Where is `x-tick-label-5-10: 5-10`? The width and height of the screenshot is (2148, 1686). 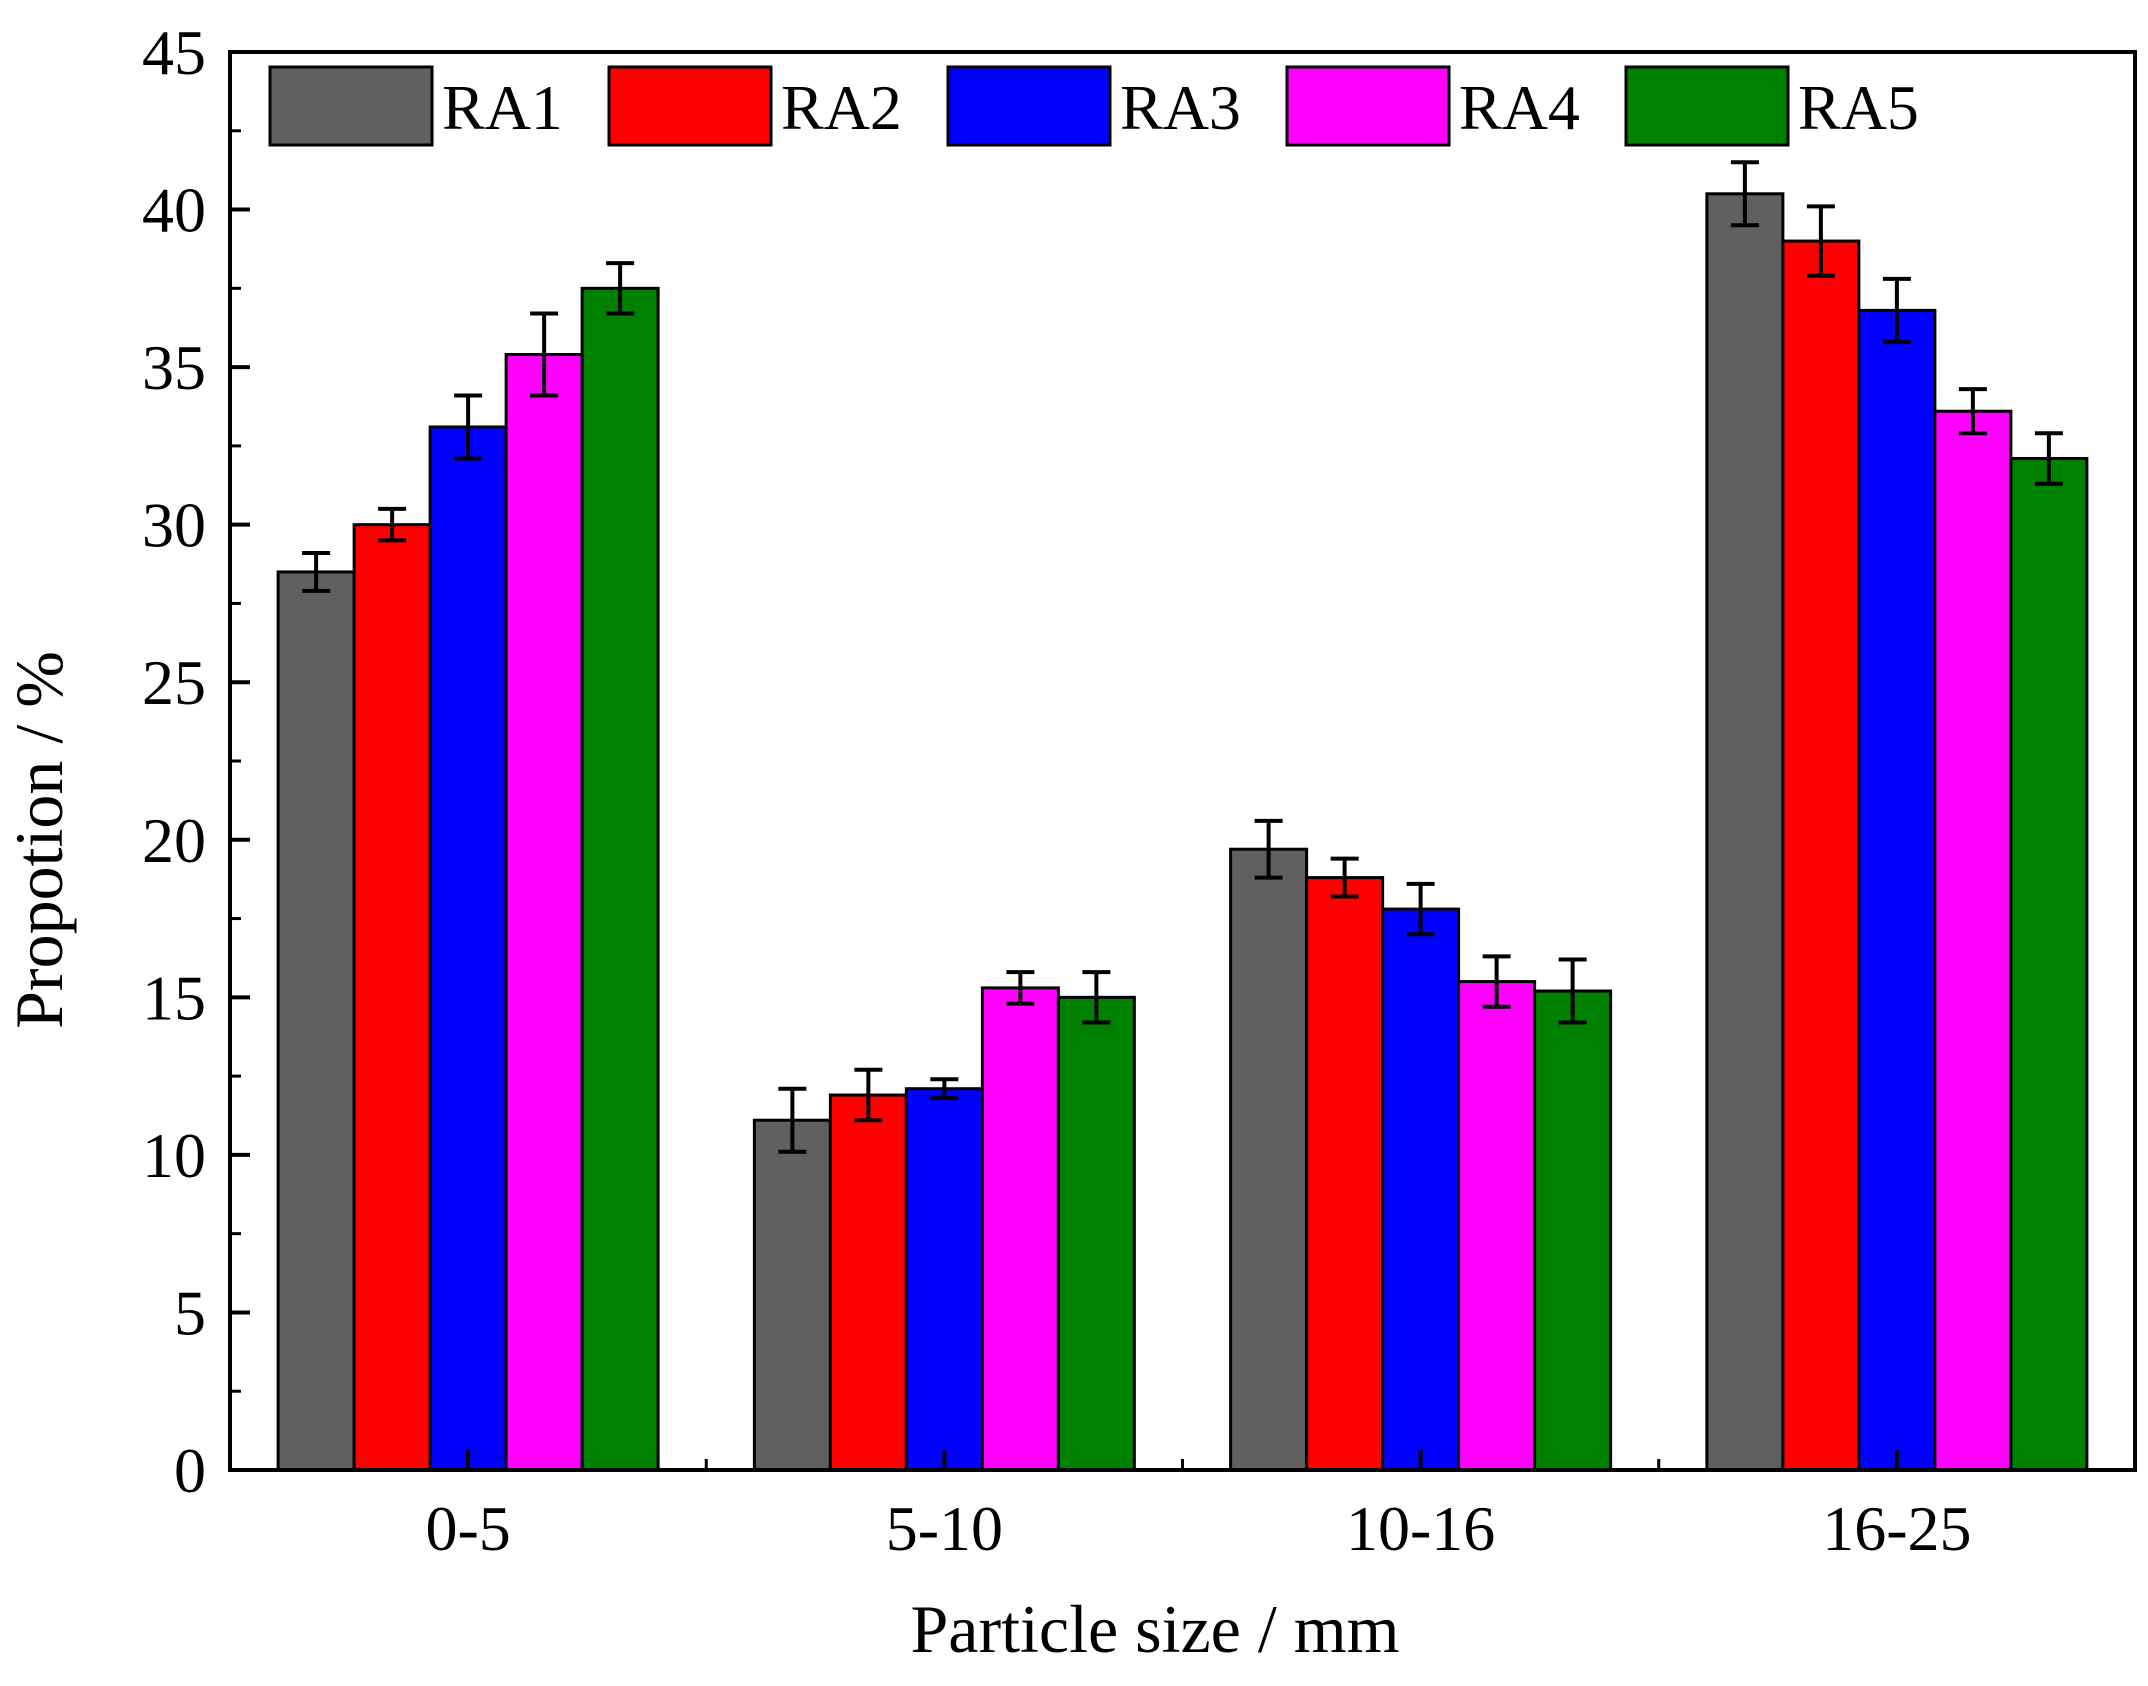 x-tick-label-5-10: 5-10 is located at coordinates (944, 1528).